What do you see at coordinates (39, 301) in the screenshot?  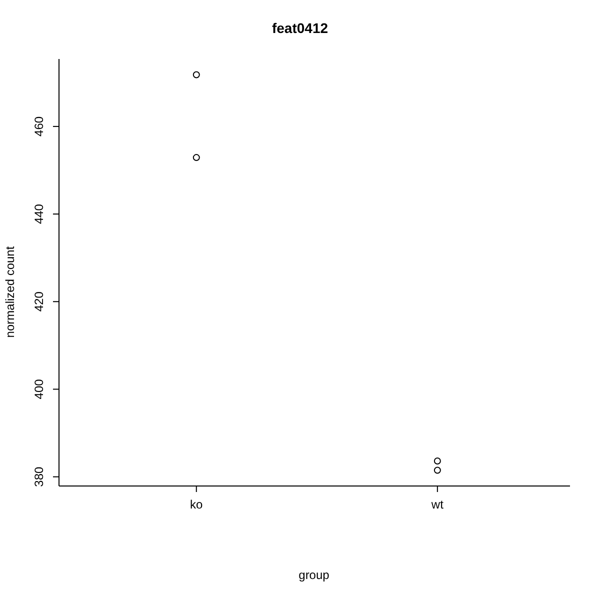 I see `y-tick-label: 420` at bounding box center [39, 301].